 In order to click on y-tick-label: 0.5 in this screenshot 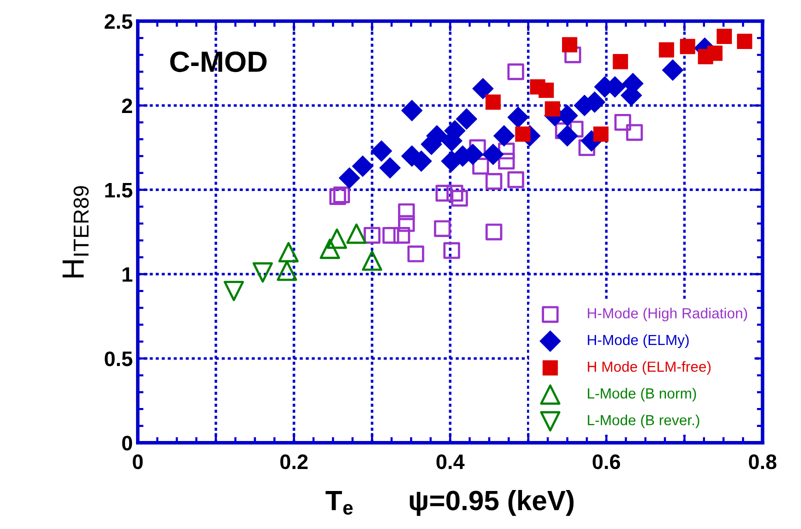, I will do `click(118, 358)`.